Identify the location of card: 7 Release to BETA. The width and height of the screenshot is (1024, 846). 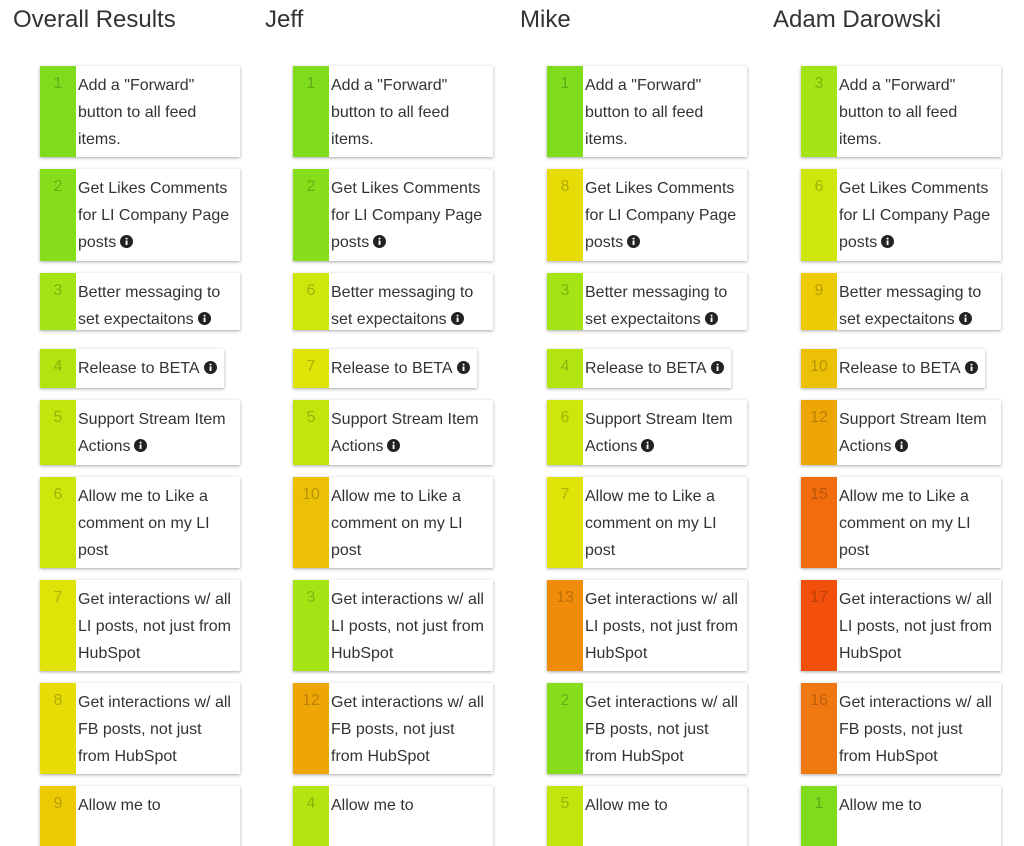
(385, 368).